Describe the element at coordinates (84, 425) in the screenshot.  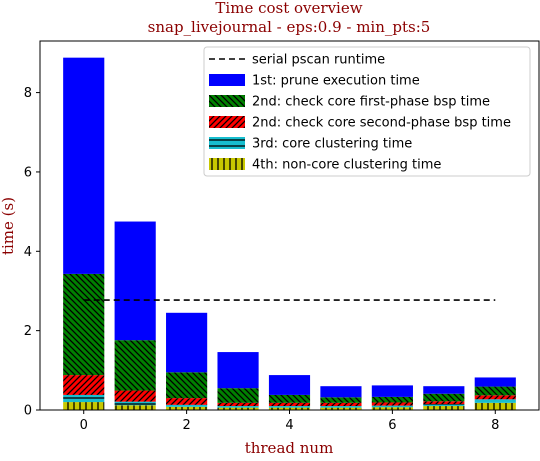
I see `x-tick-label: 0` at that location.